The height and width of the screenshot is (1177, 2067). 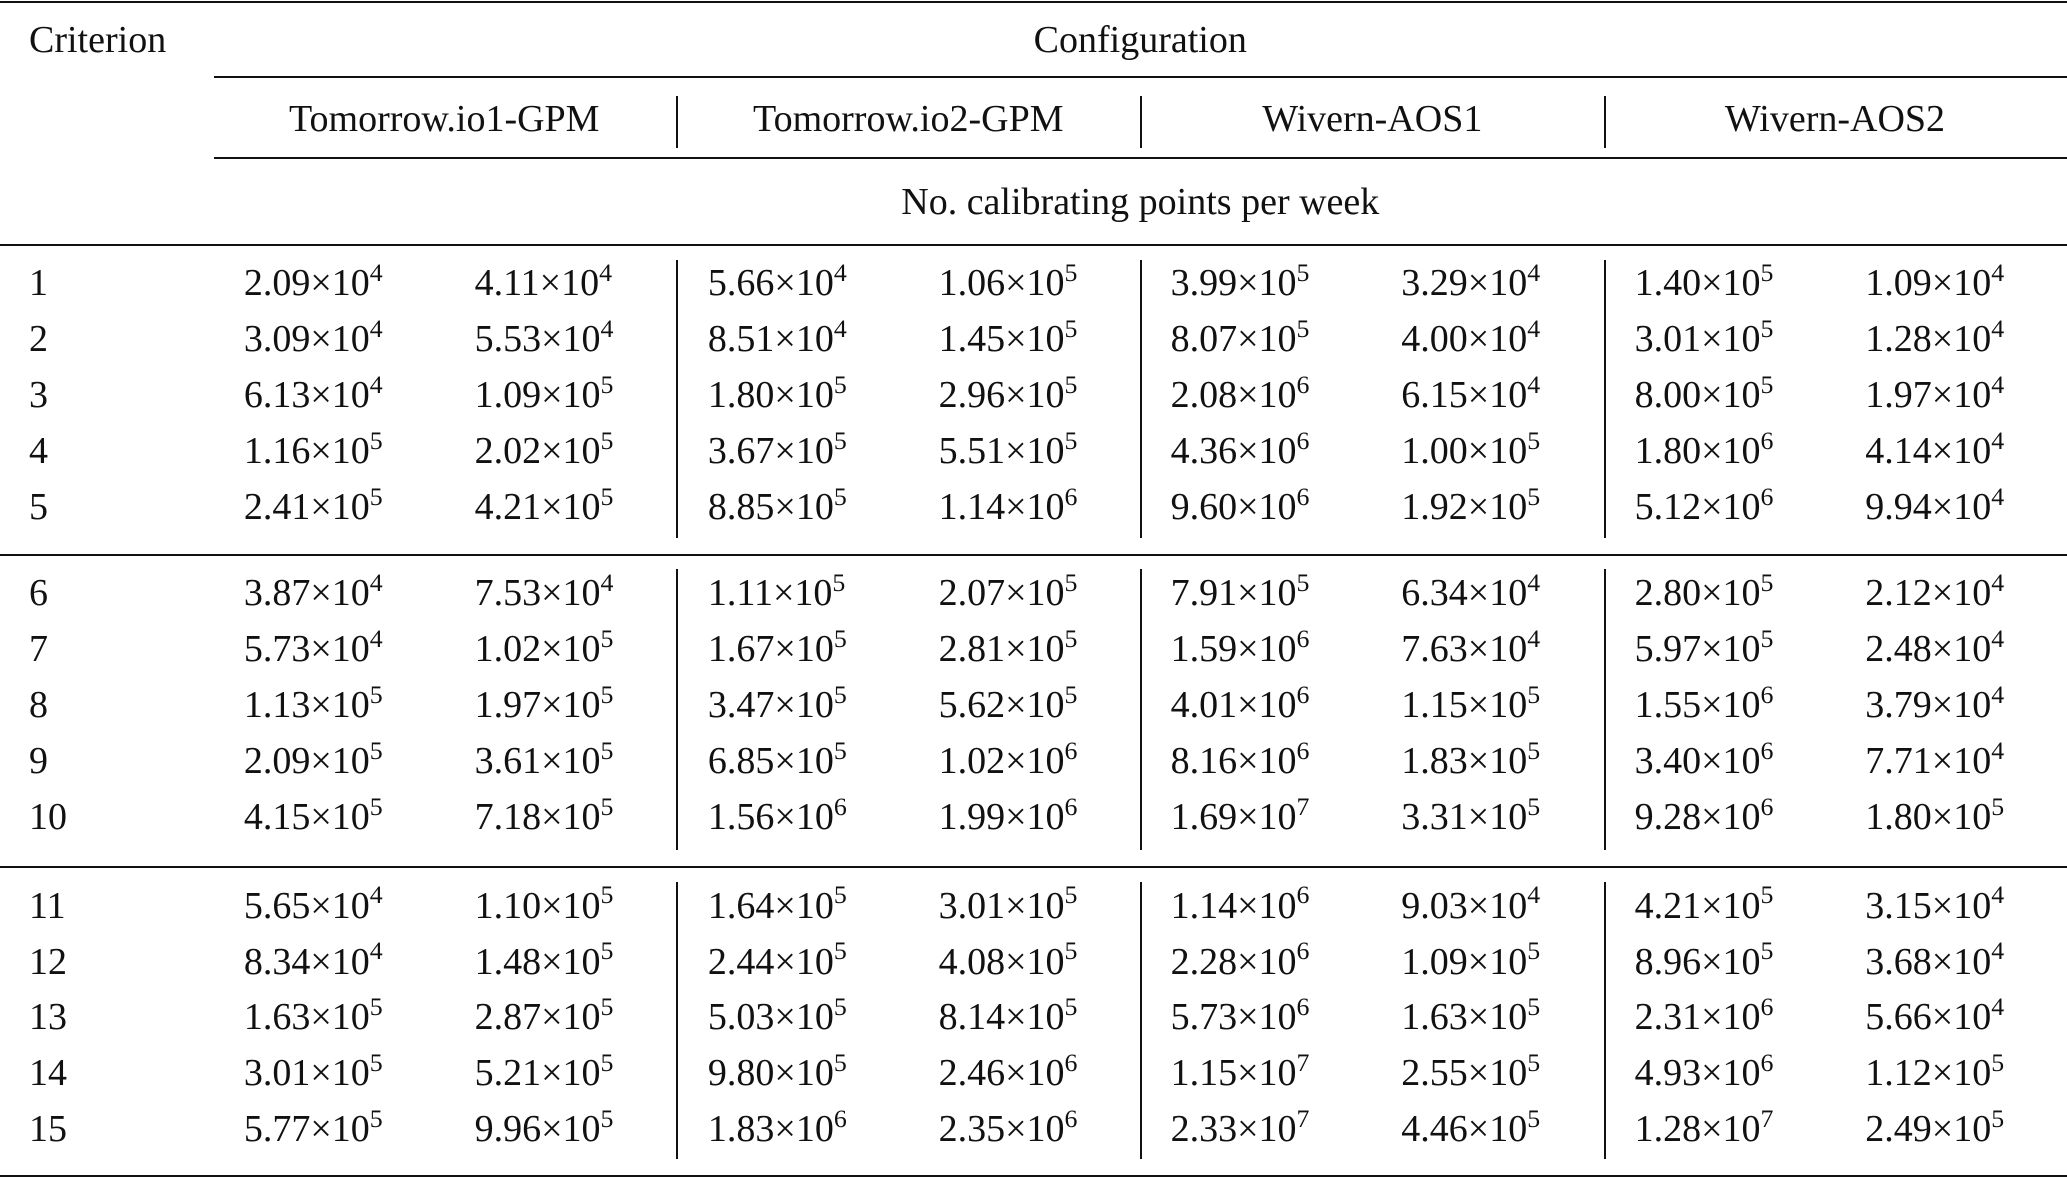 I want to click on cell-value: 6.15×10⁴, so click(x=1470, y=394).